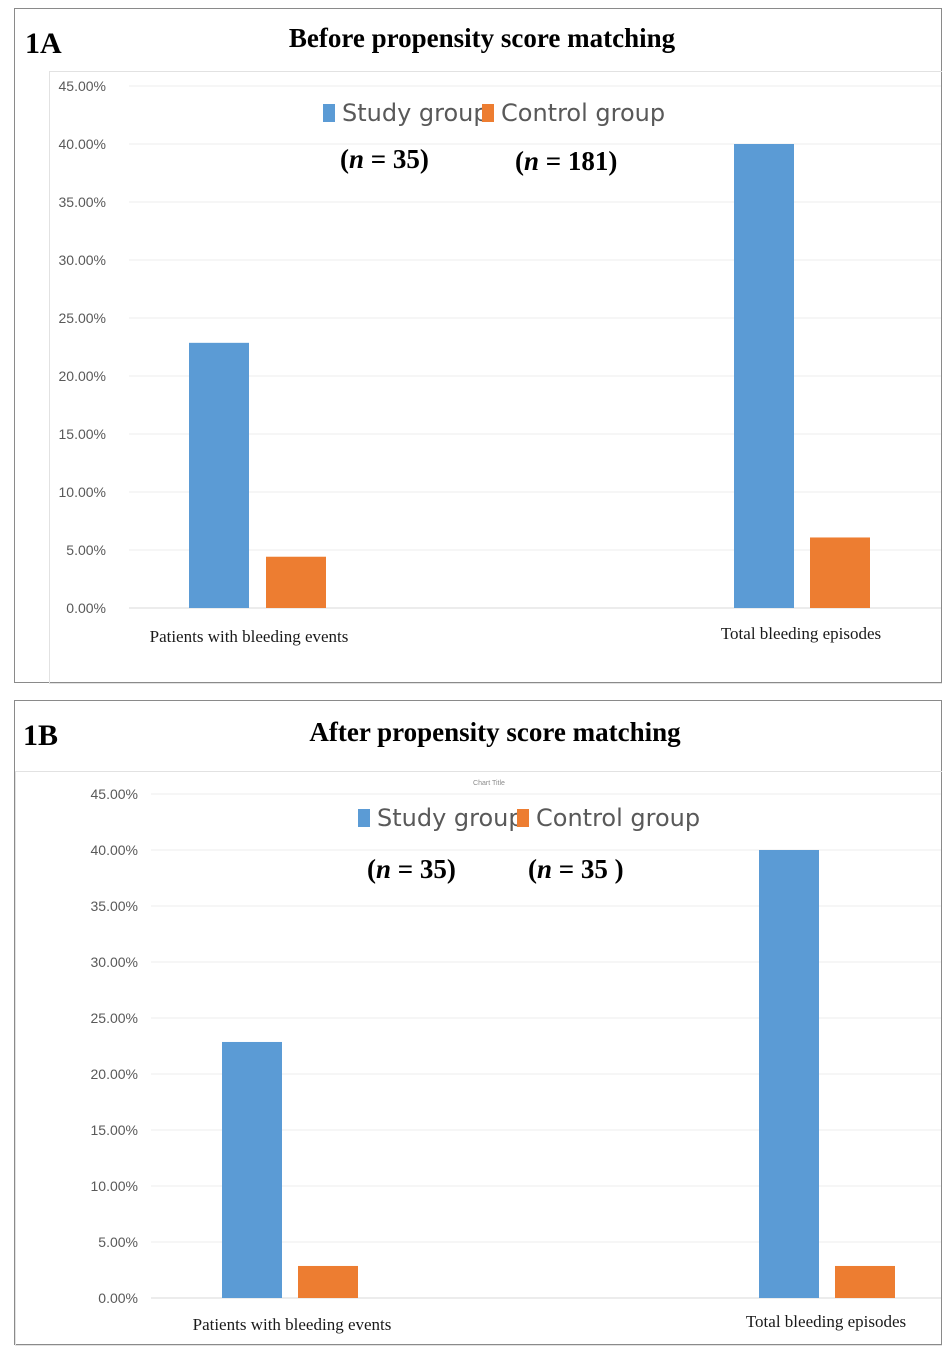 This screenshot has width=942, height=1363. What do you see at coordinates (576, 869) in the screenshot?
I see `sample-size-label: (n = 35 )` at bounding box center [576, 869].